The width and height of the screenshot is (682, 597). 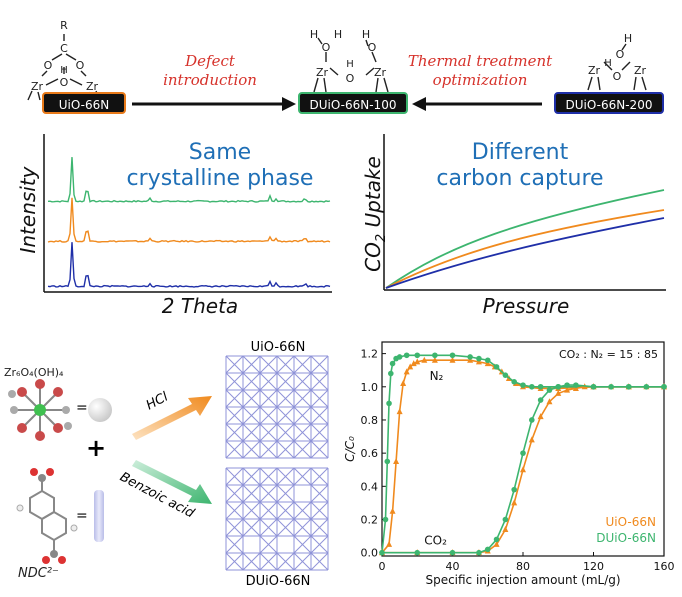 I want to click on plus-sign: +, so click(x=96, y=448).